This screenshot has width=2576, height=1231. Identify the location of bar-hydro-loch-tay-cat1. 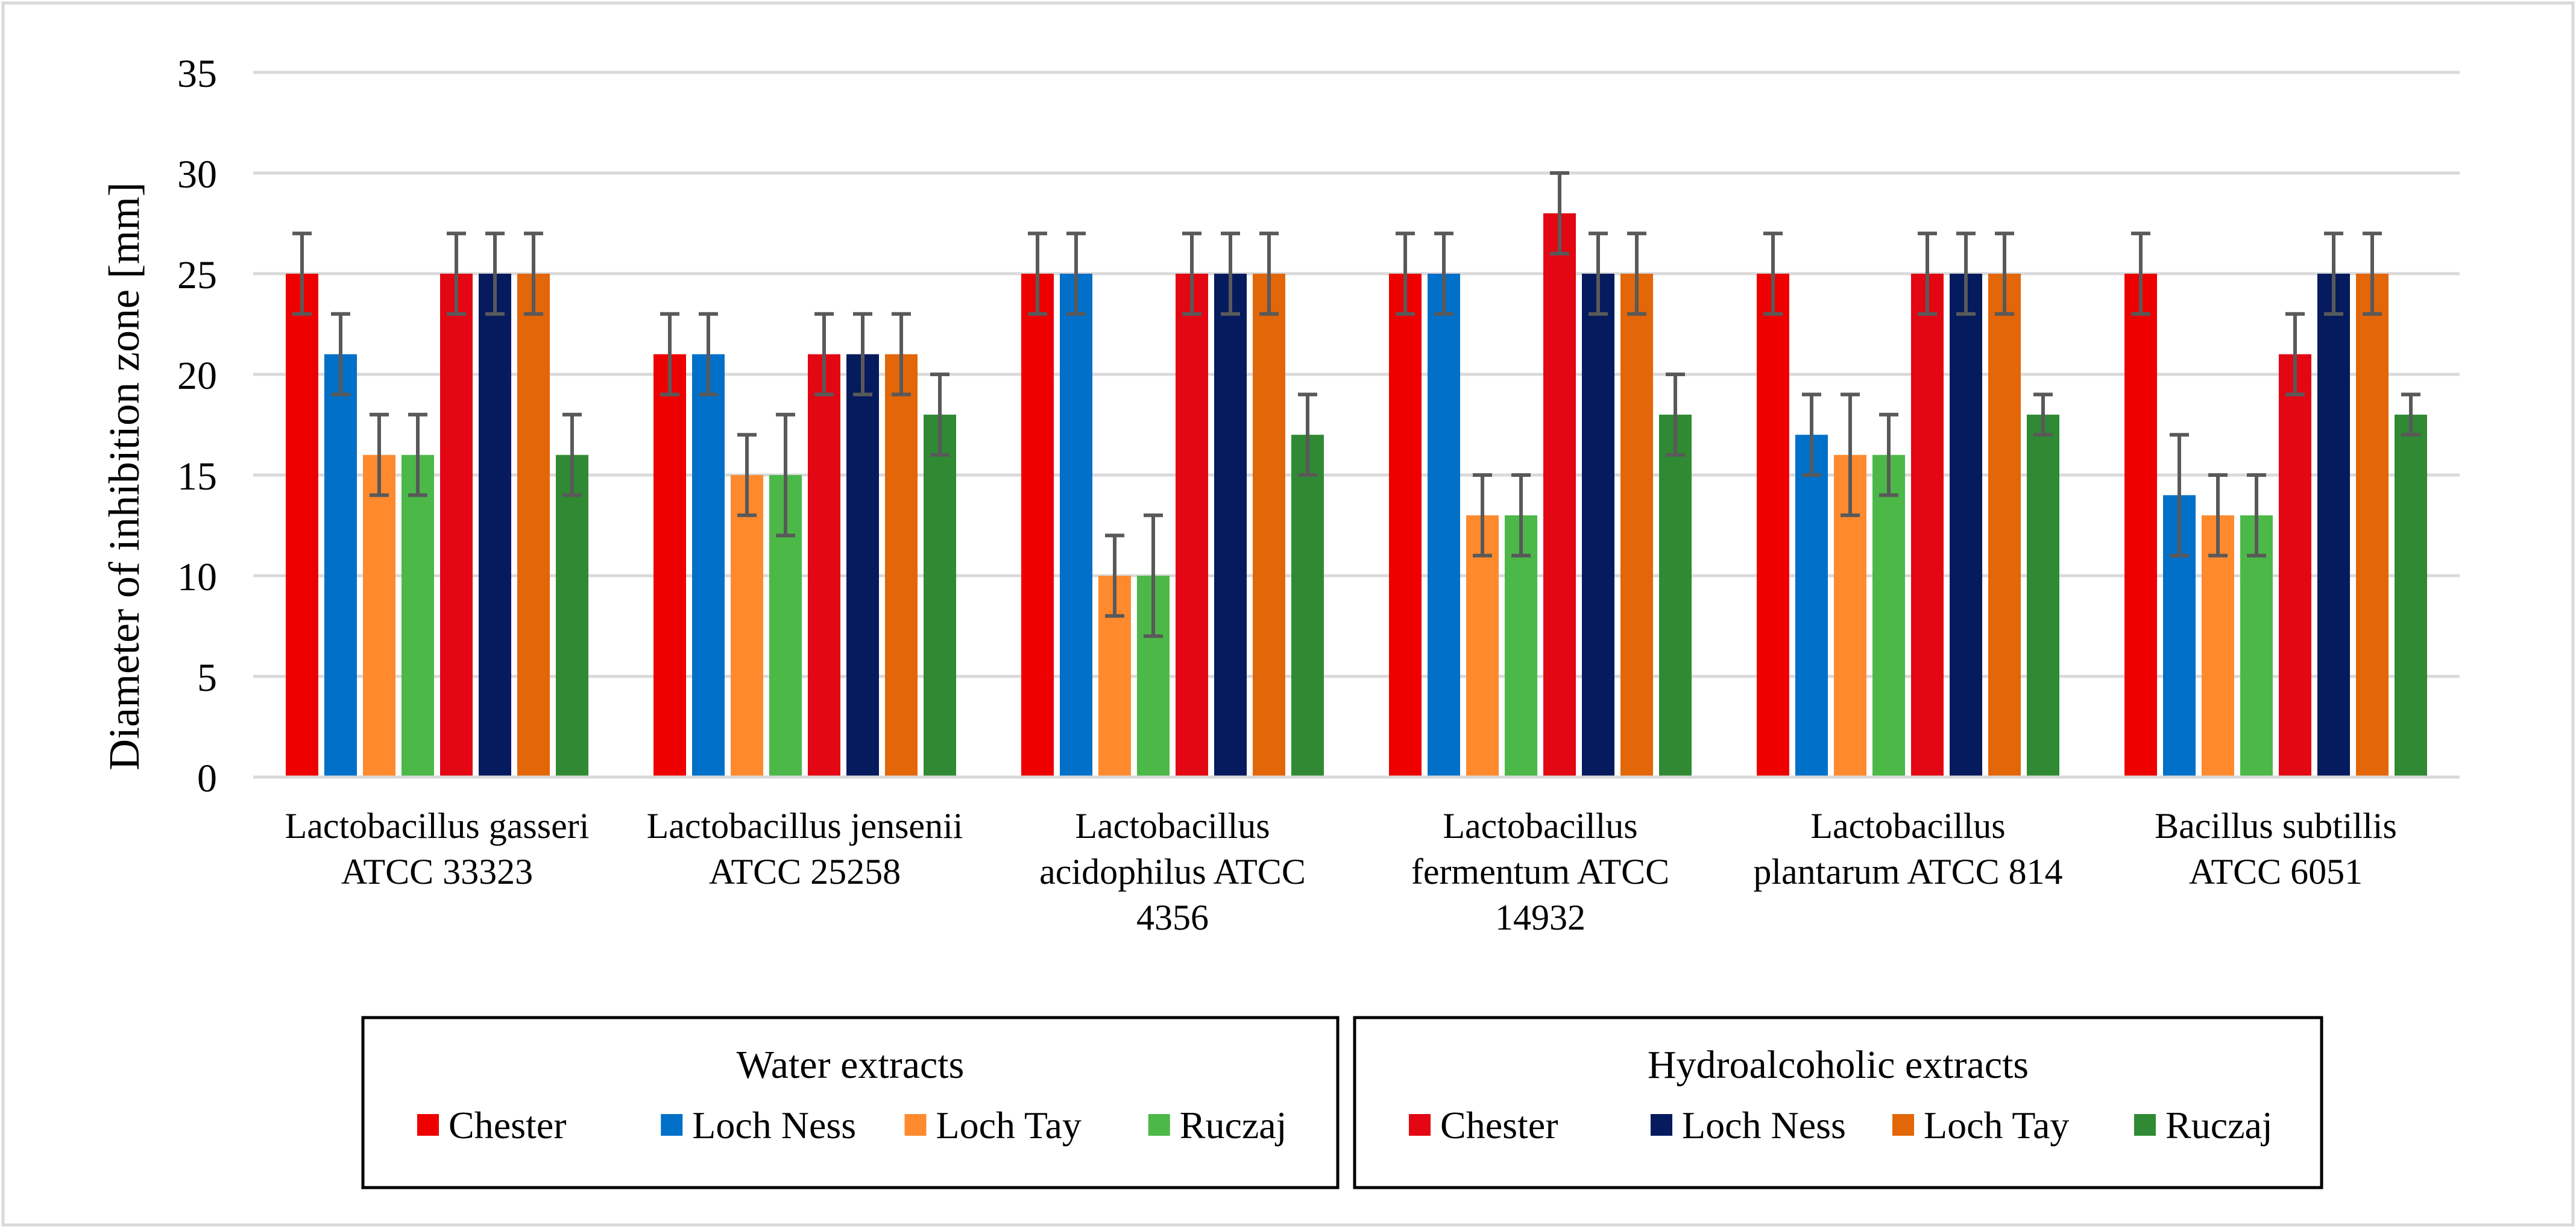
(533, 525).